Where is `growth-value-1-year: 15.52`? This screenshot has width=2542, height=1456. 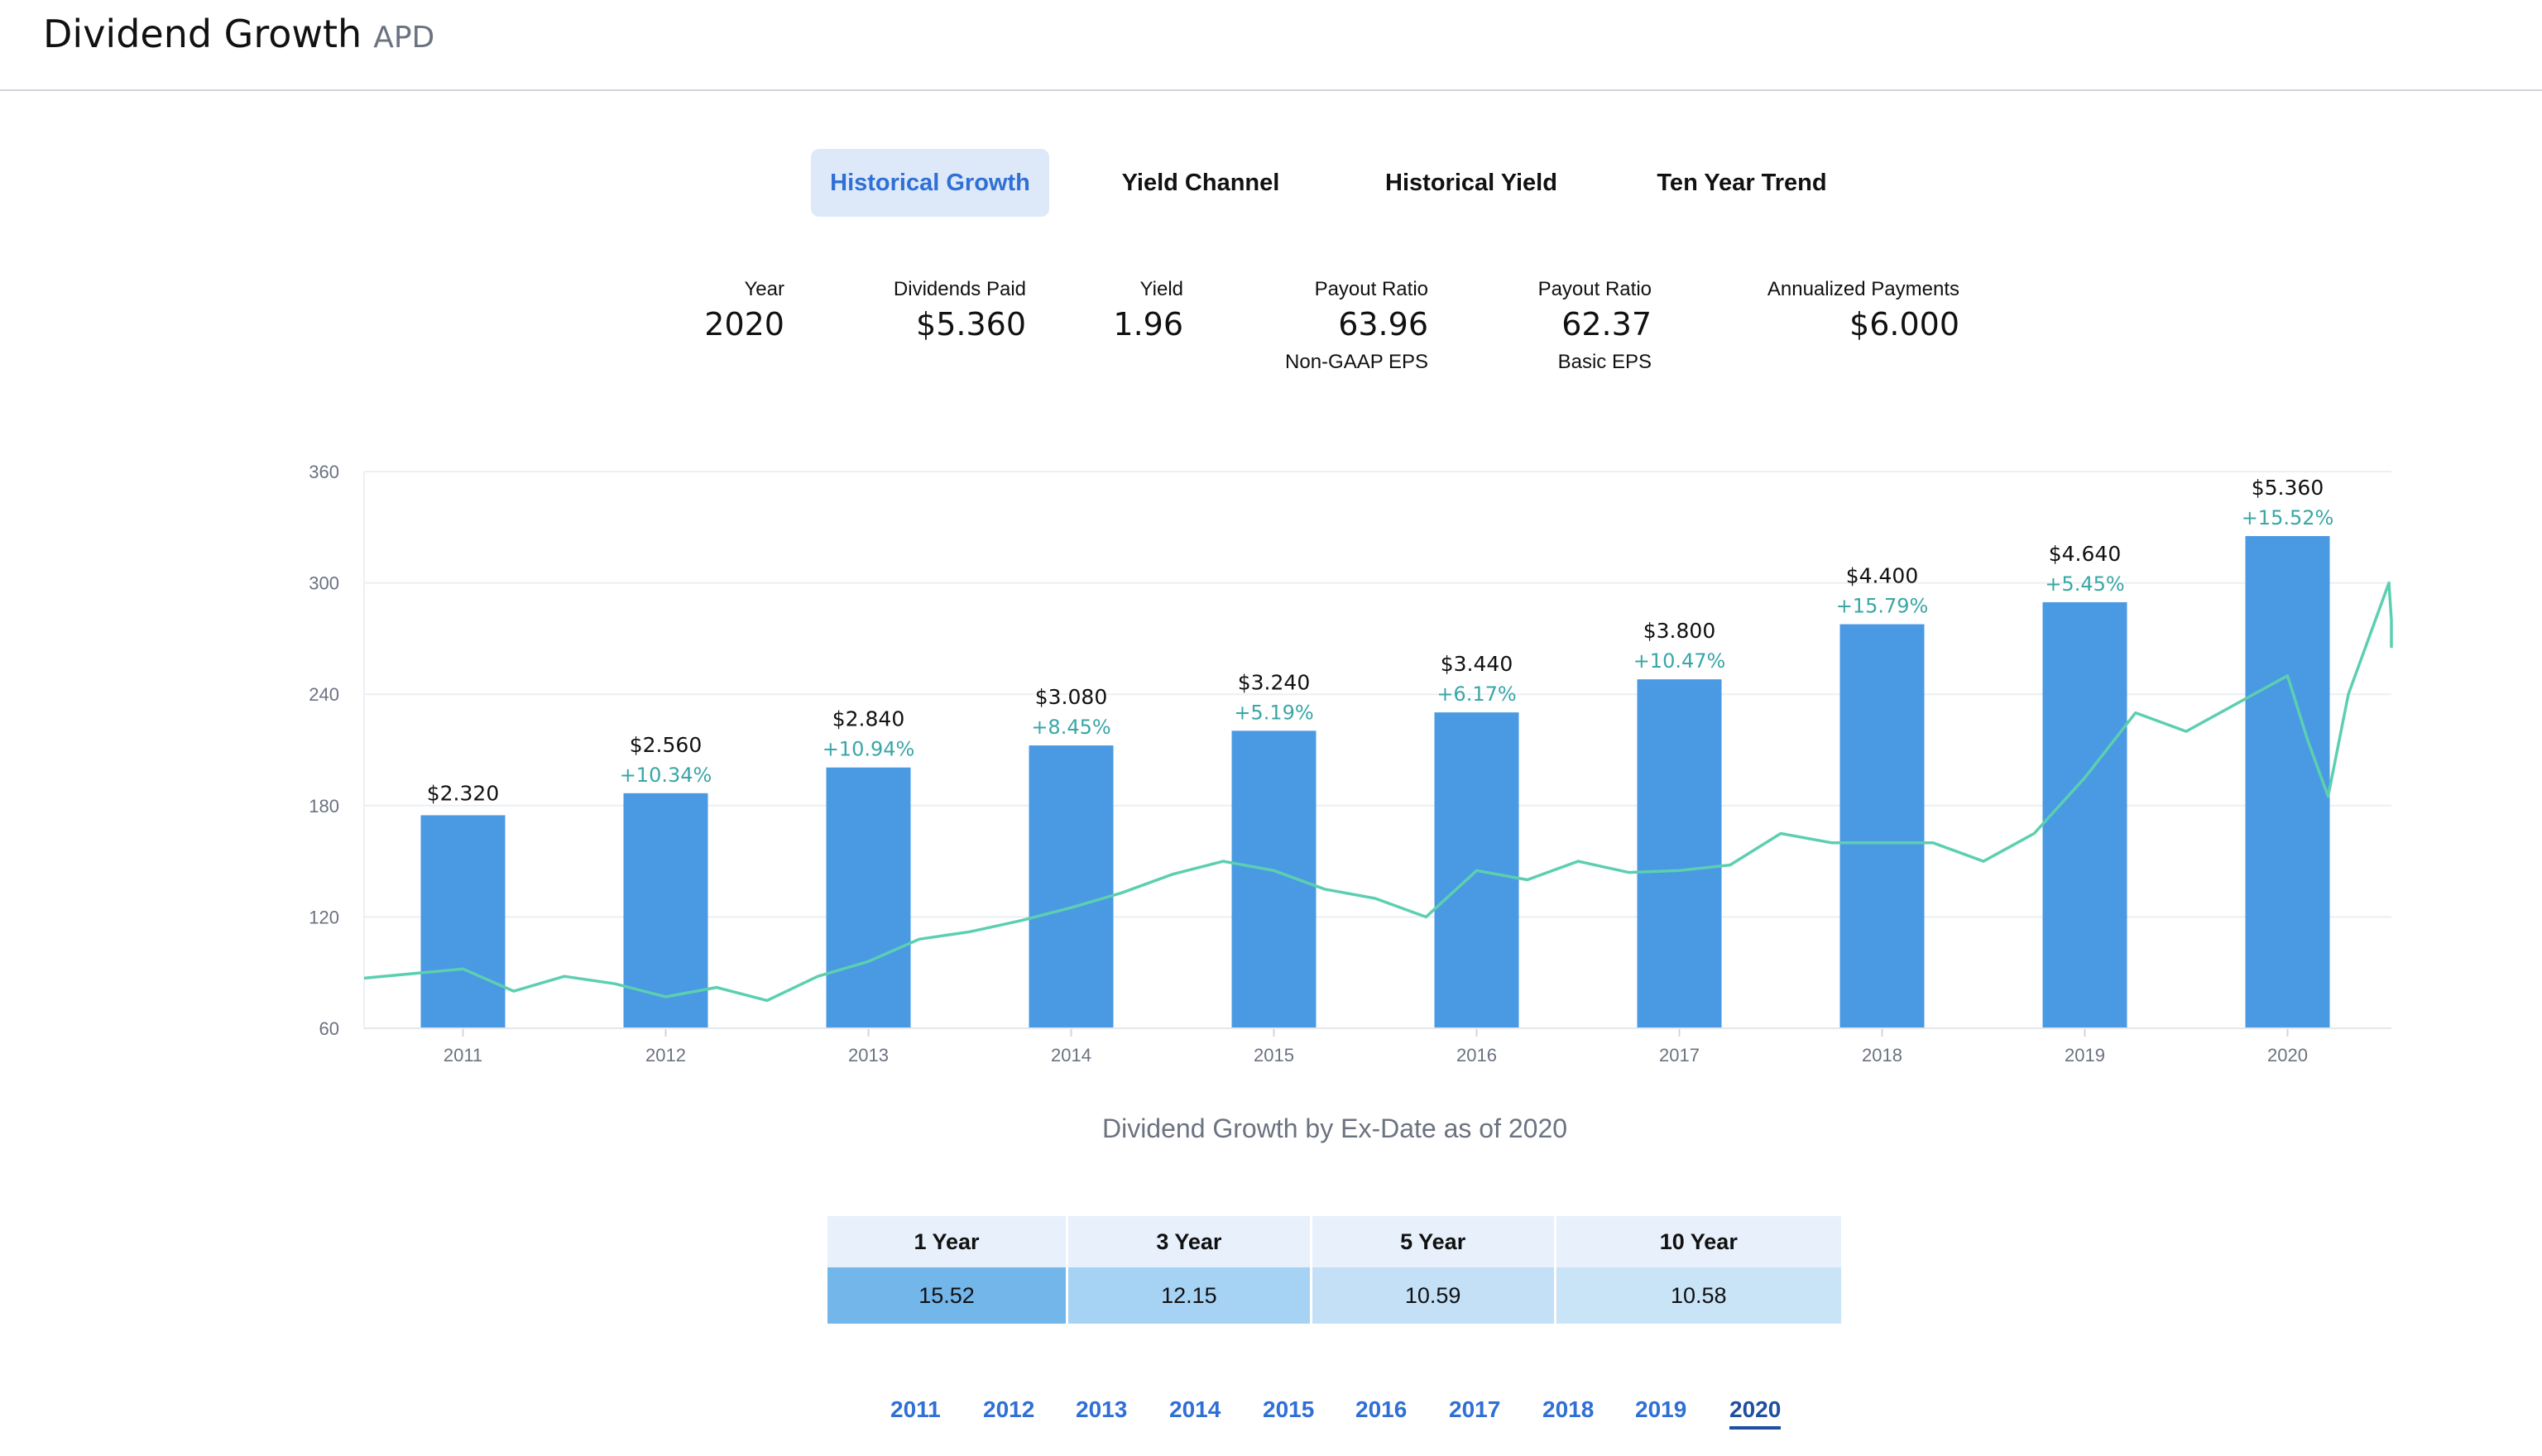 growth-value-1-year: 15.52 is located at coordinates (948, 1295).